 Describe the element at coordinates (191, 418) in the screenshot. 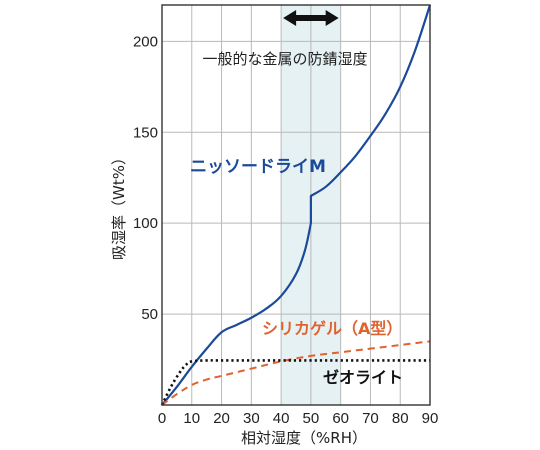

I see `x-tick-label: 10` at that location.